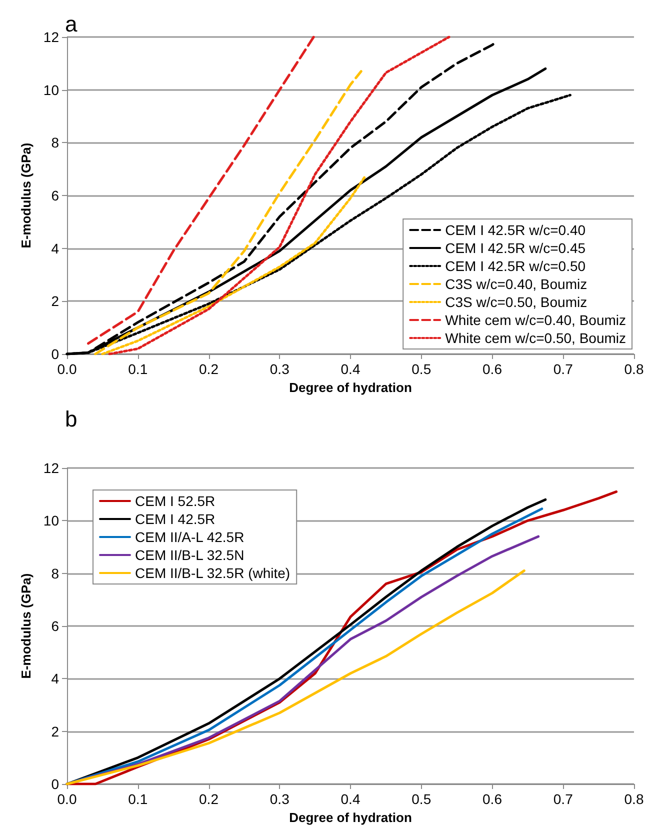  I want to click on legend-label: CEM I 42.5R w/c=0.40, so click(515, 230).